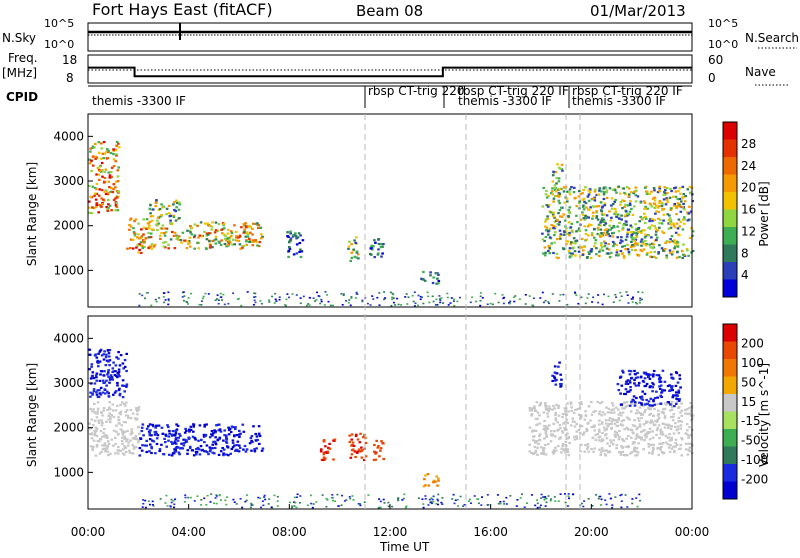  What do you see at coordinates (748, 188) in the screenshot?
I see `colorbar-tick-label: 20` at bounding box center [748, 188].